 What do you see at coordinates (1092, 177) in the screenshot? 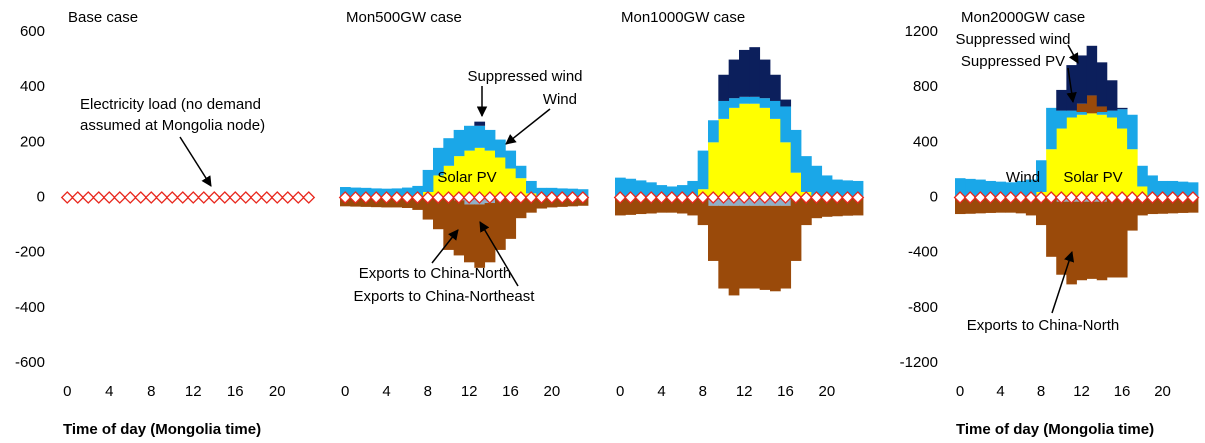
I see `series-label: Solar PV` at bounding box center [1092, 177].